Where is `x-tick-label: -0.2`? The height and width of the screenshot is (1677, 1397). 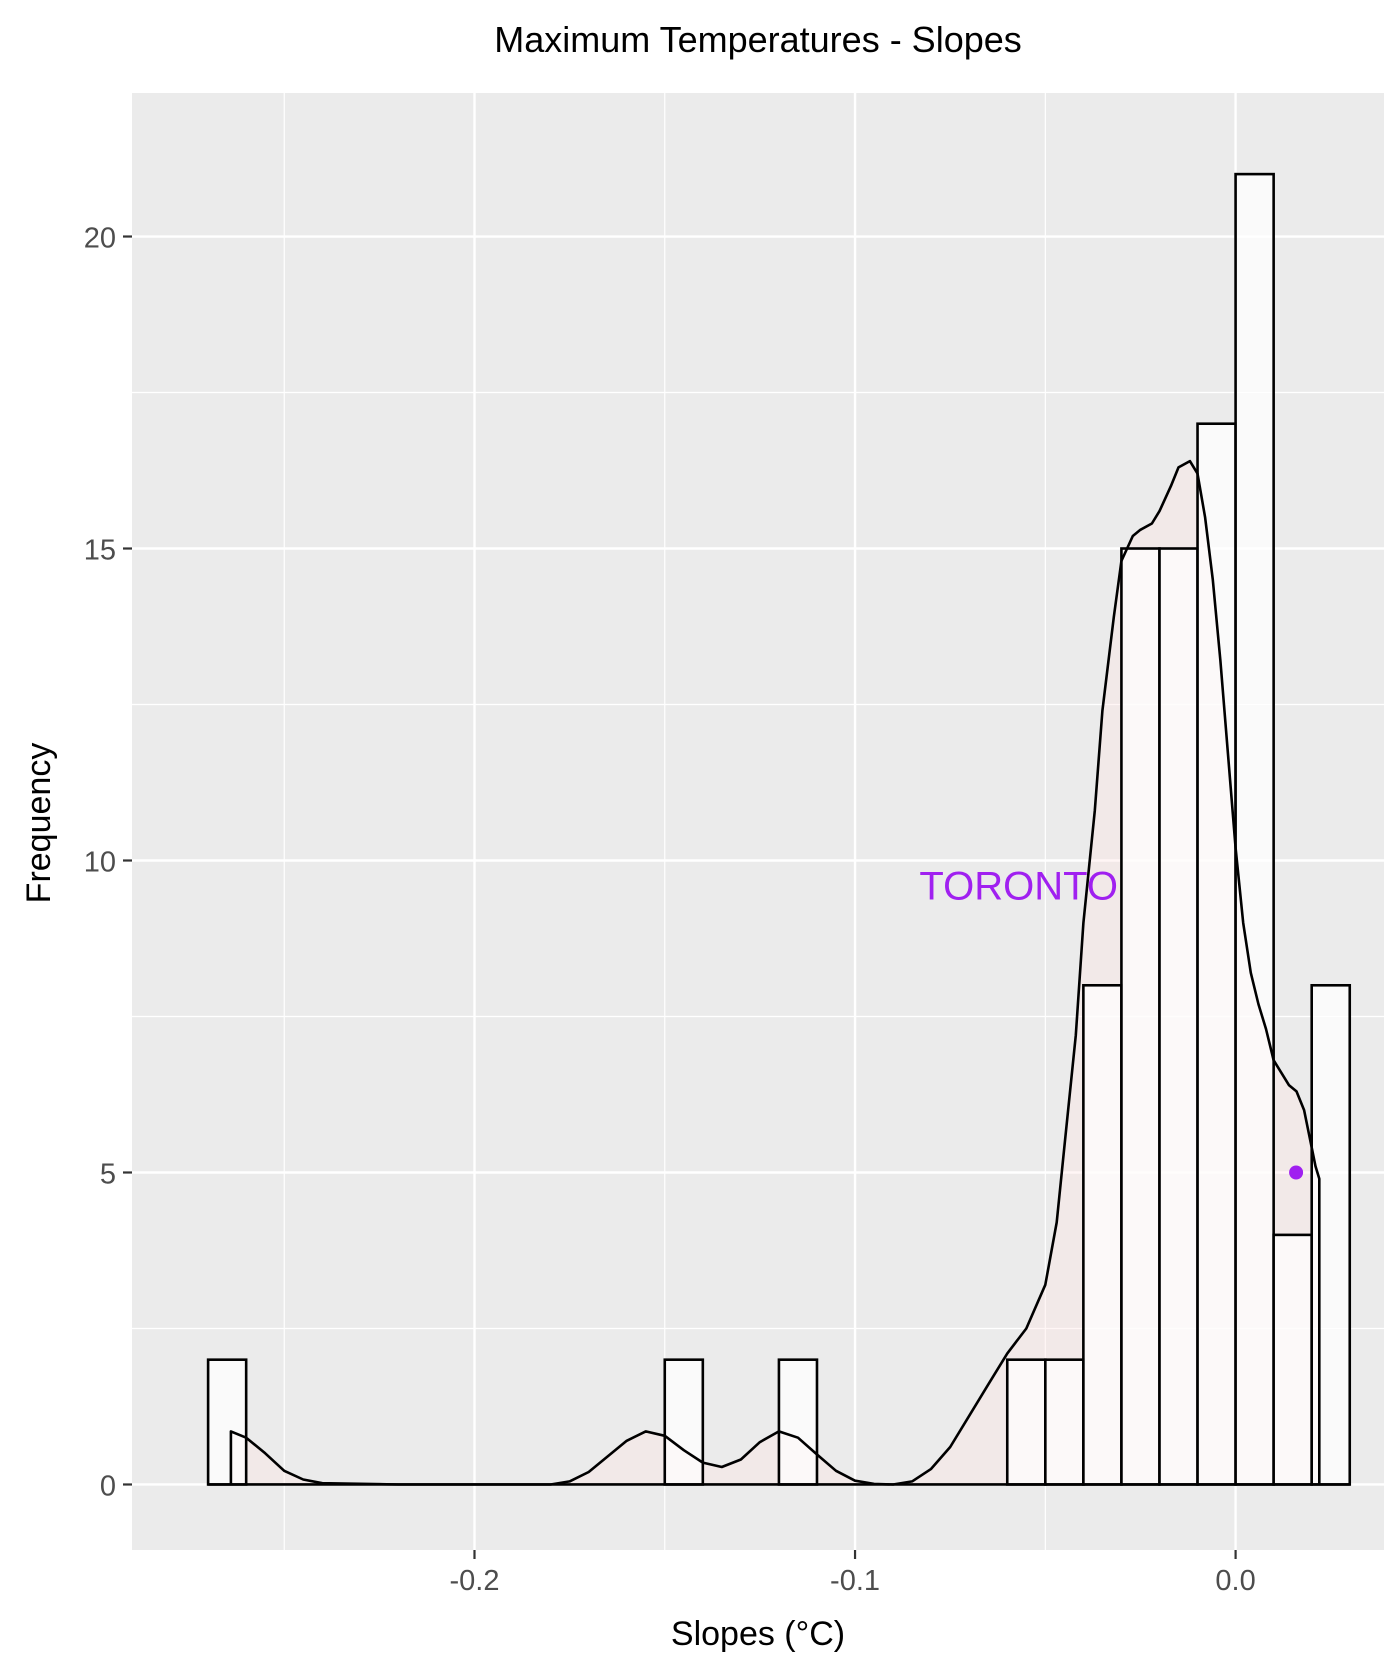
x-tick-label: -0.2 is located at coordinates (475, 1581).